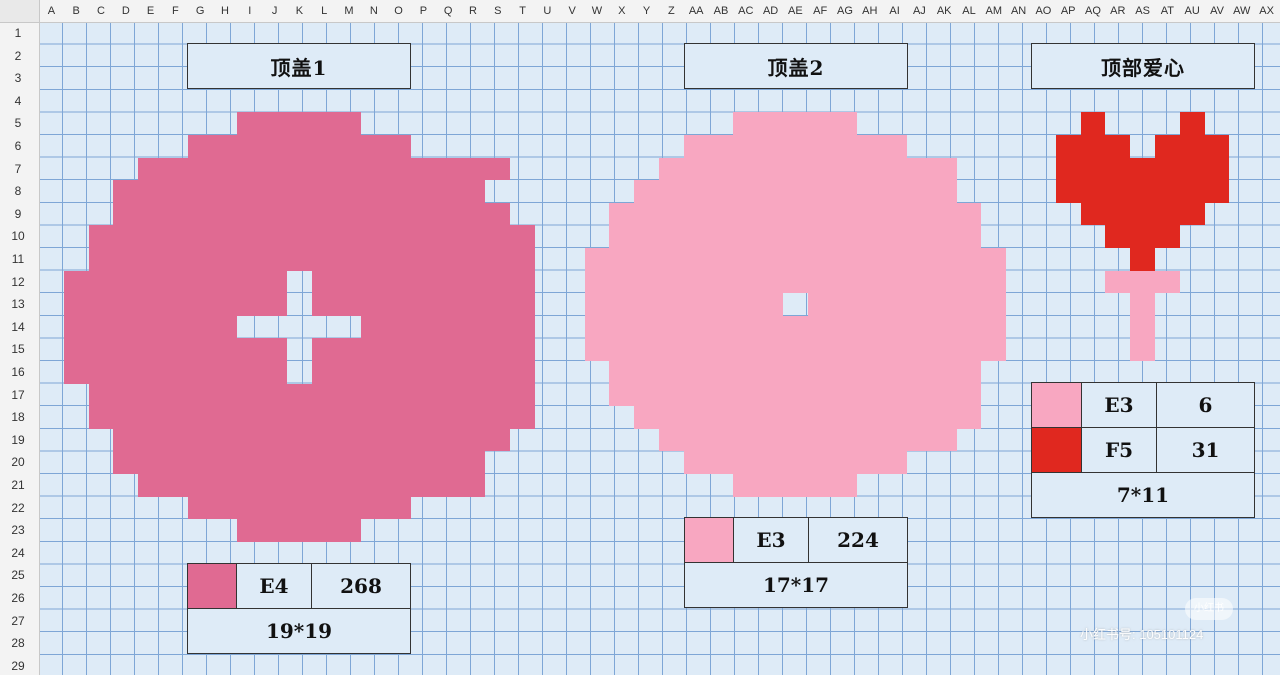  I want to click on select-all-corner, so click(20, 11).